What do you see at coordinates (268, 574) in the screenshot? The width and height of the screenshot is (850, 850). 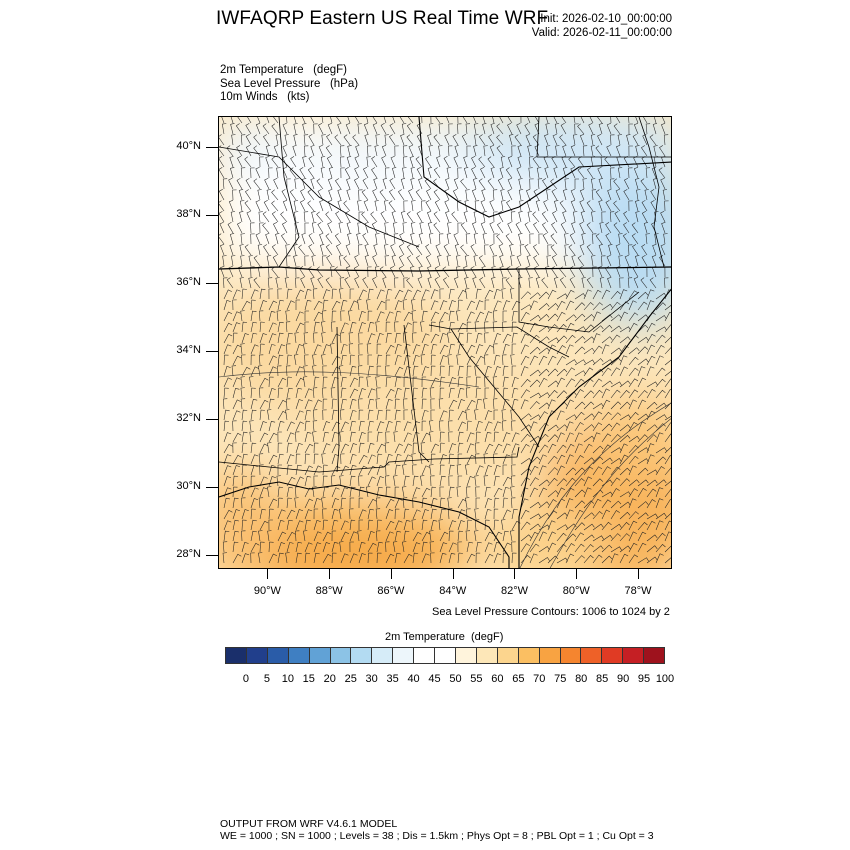 I see `longitude-tick` at bounding box center [268, 574].